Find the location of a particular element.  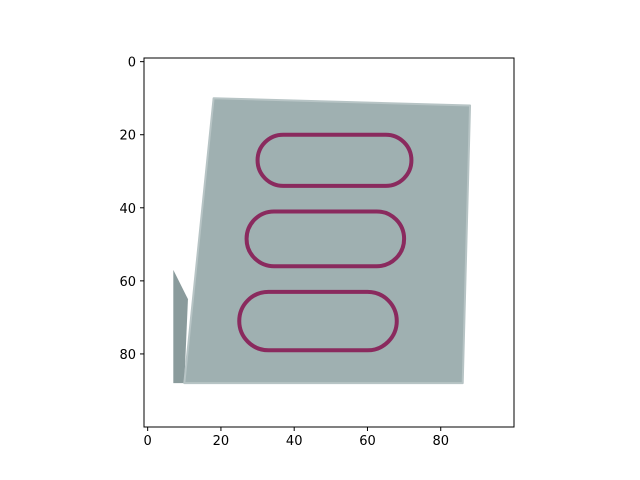

y-axis: 0 20 40 60 80 is located at coordinates (131, 209).